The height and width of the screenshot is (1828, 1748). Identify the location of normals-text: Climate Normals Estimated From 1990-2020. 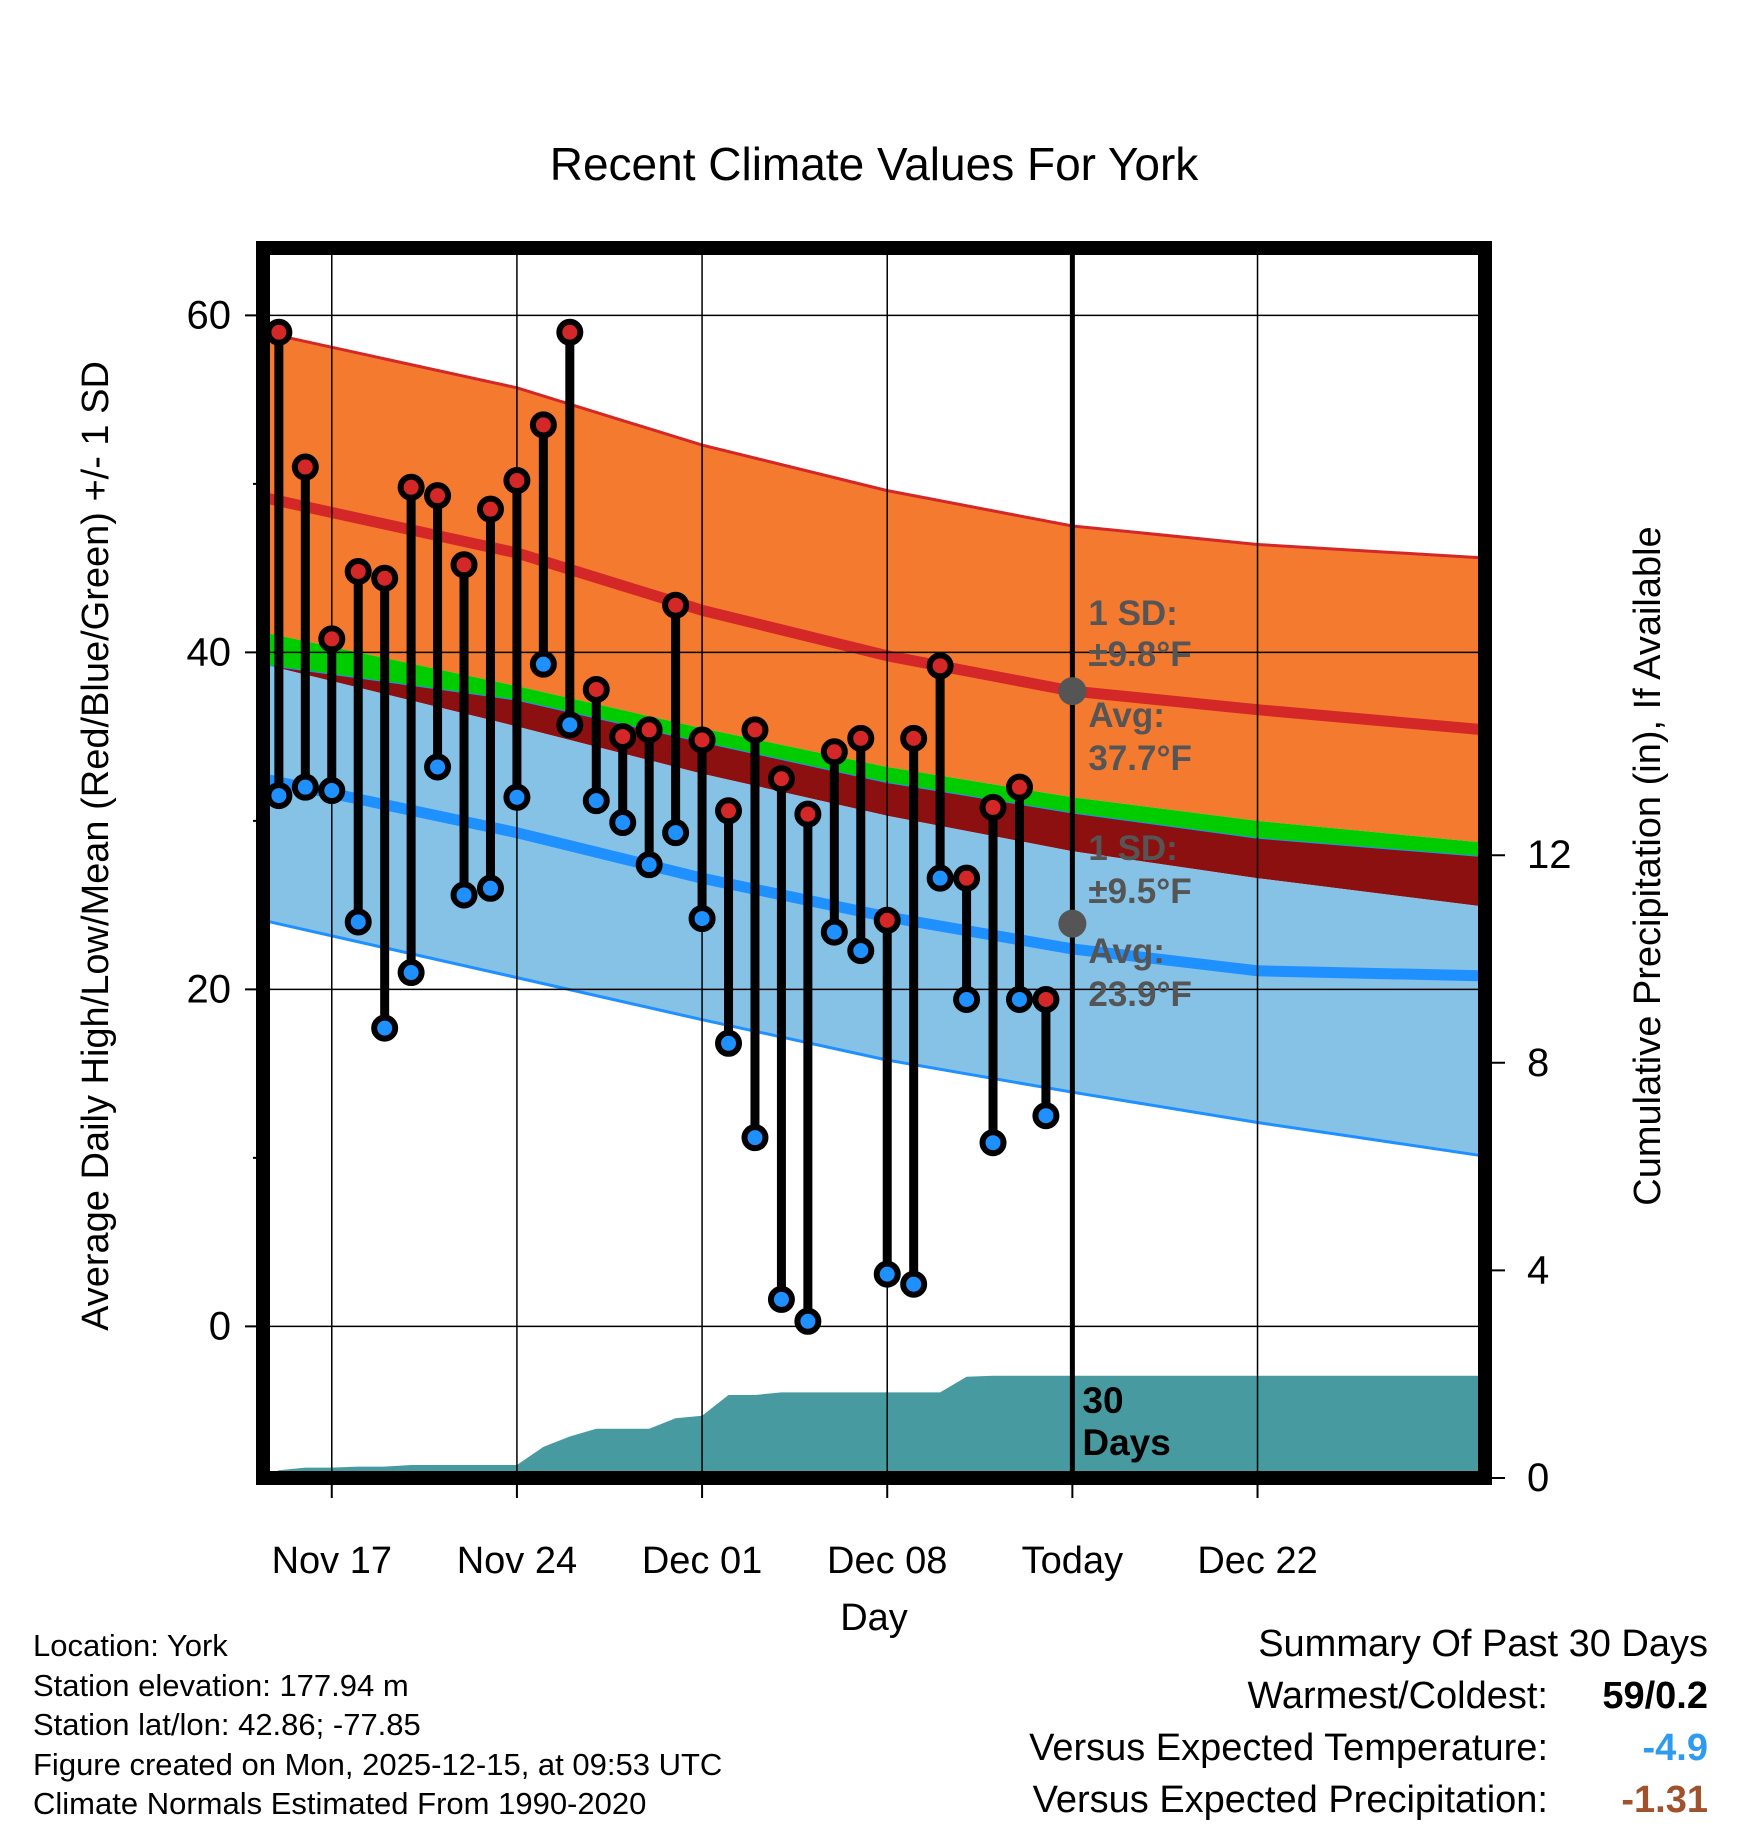
(340, 1803).